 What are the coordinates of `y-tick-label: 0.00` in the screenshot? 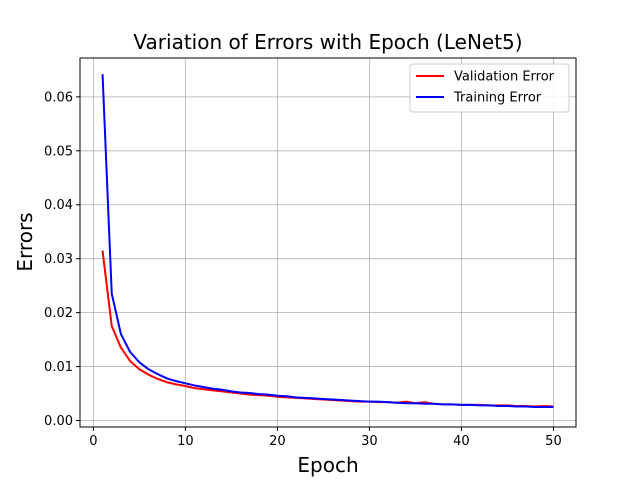 It's located at (58, 421).